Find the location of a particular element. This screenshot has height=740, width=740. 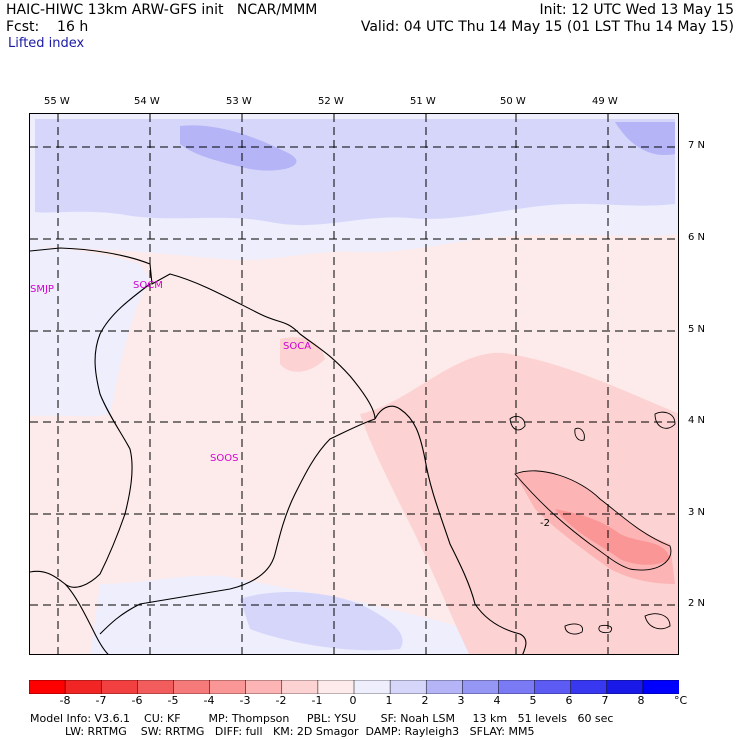

colorbar-label: -6 is located at coordinates (137, 700).